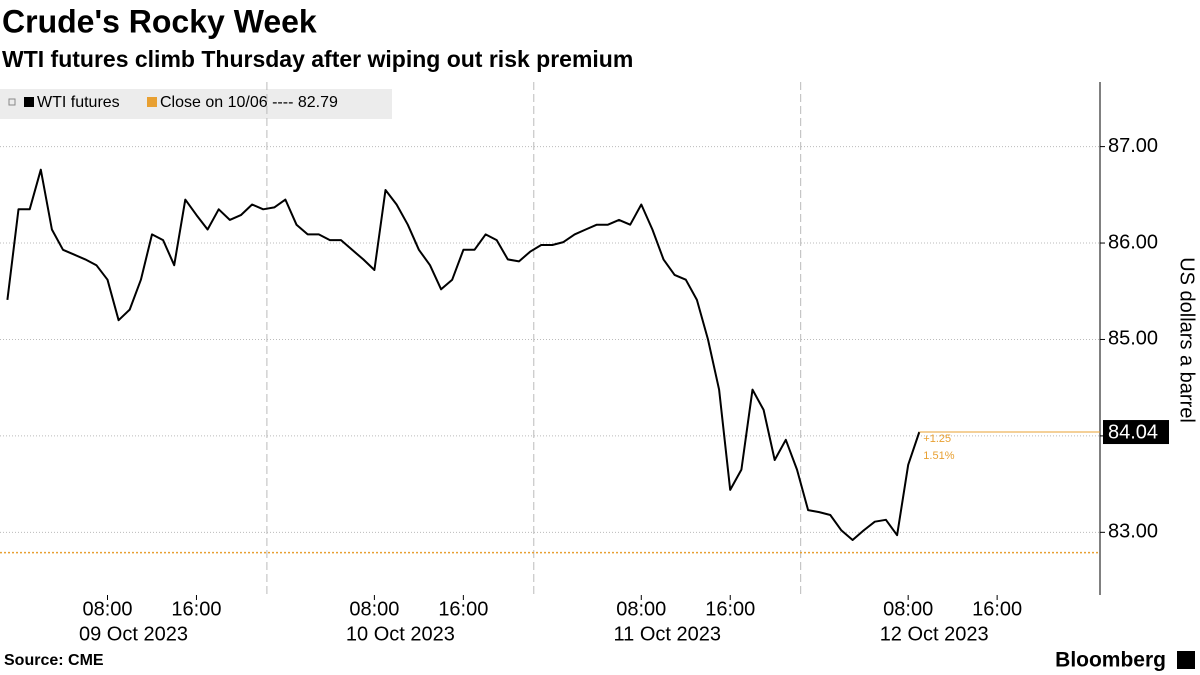 The image size is (1200, 675). What do you see at coordinates (1133, 432) in the screenshot?
I see `last-value-label: 84.04` at bounding box center [1133, 432].